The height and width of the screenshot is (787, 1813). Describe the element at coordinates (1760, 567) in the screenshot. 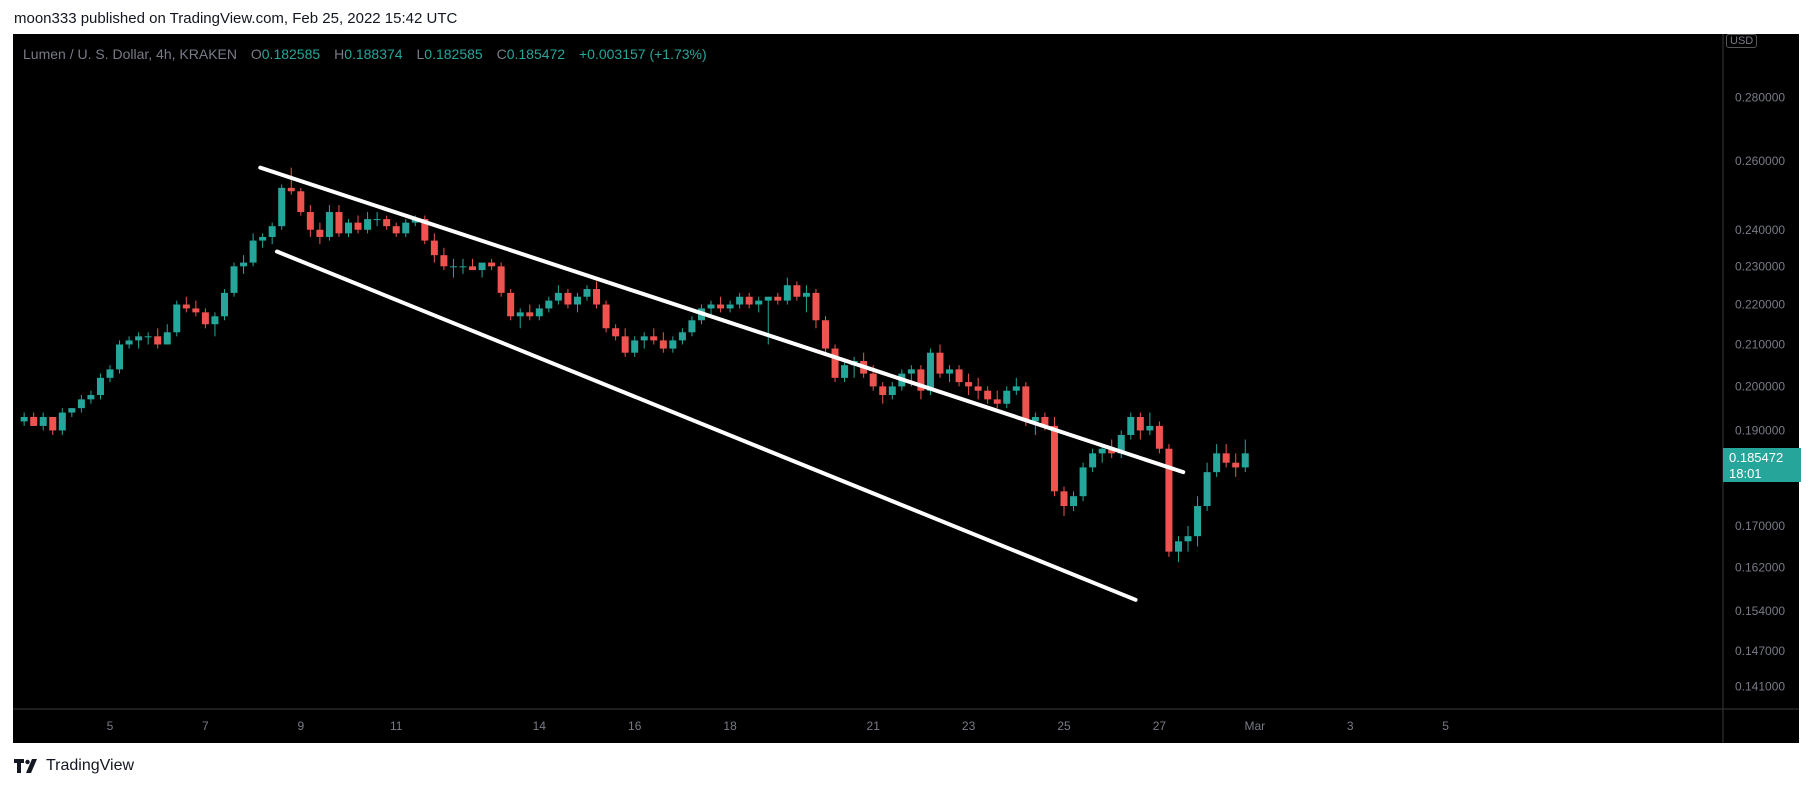

I see `y-tick-label: 0.162000` at that location.